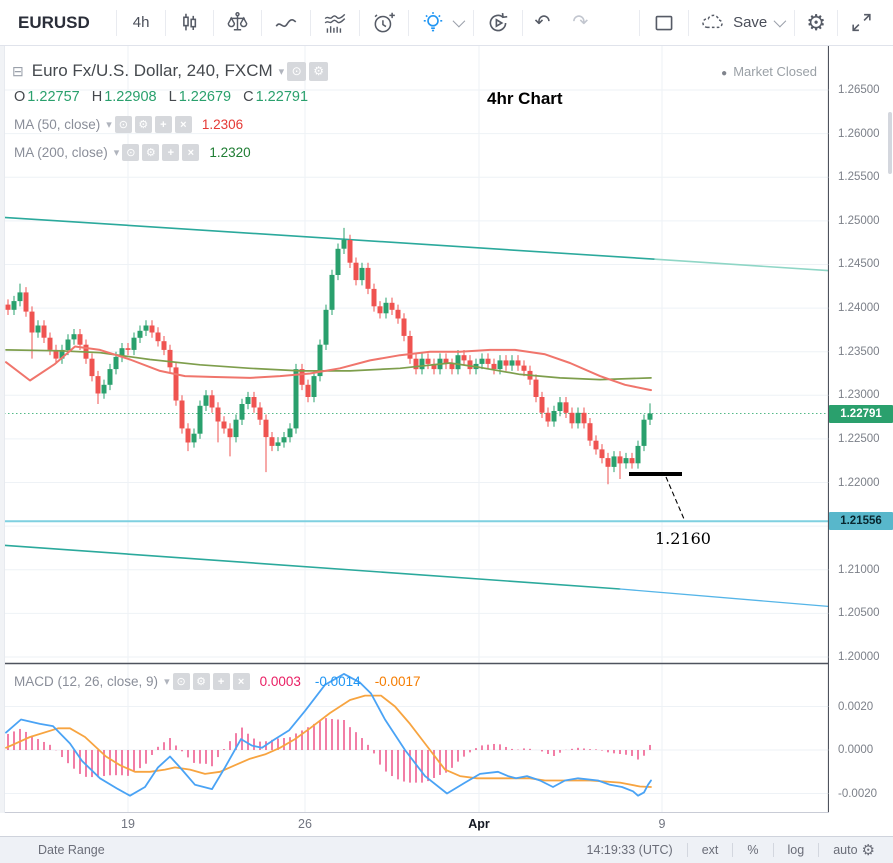 This screenshot has width=893, height=863. Describe the element at coordinates (384, 23) in the screenshot. I see `alert-plus-icon` at that location.